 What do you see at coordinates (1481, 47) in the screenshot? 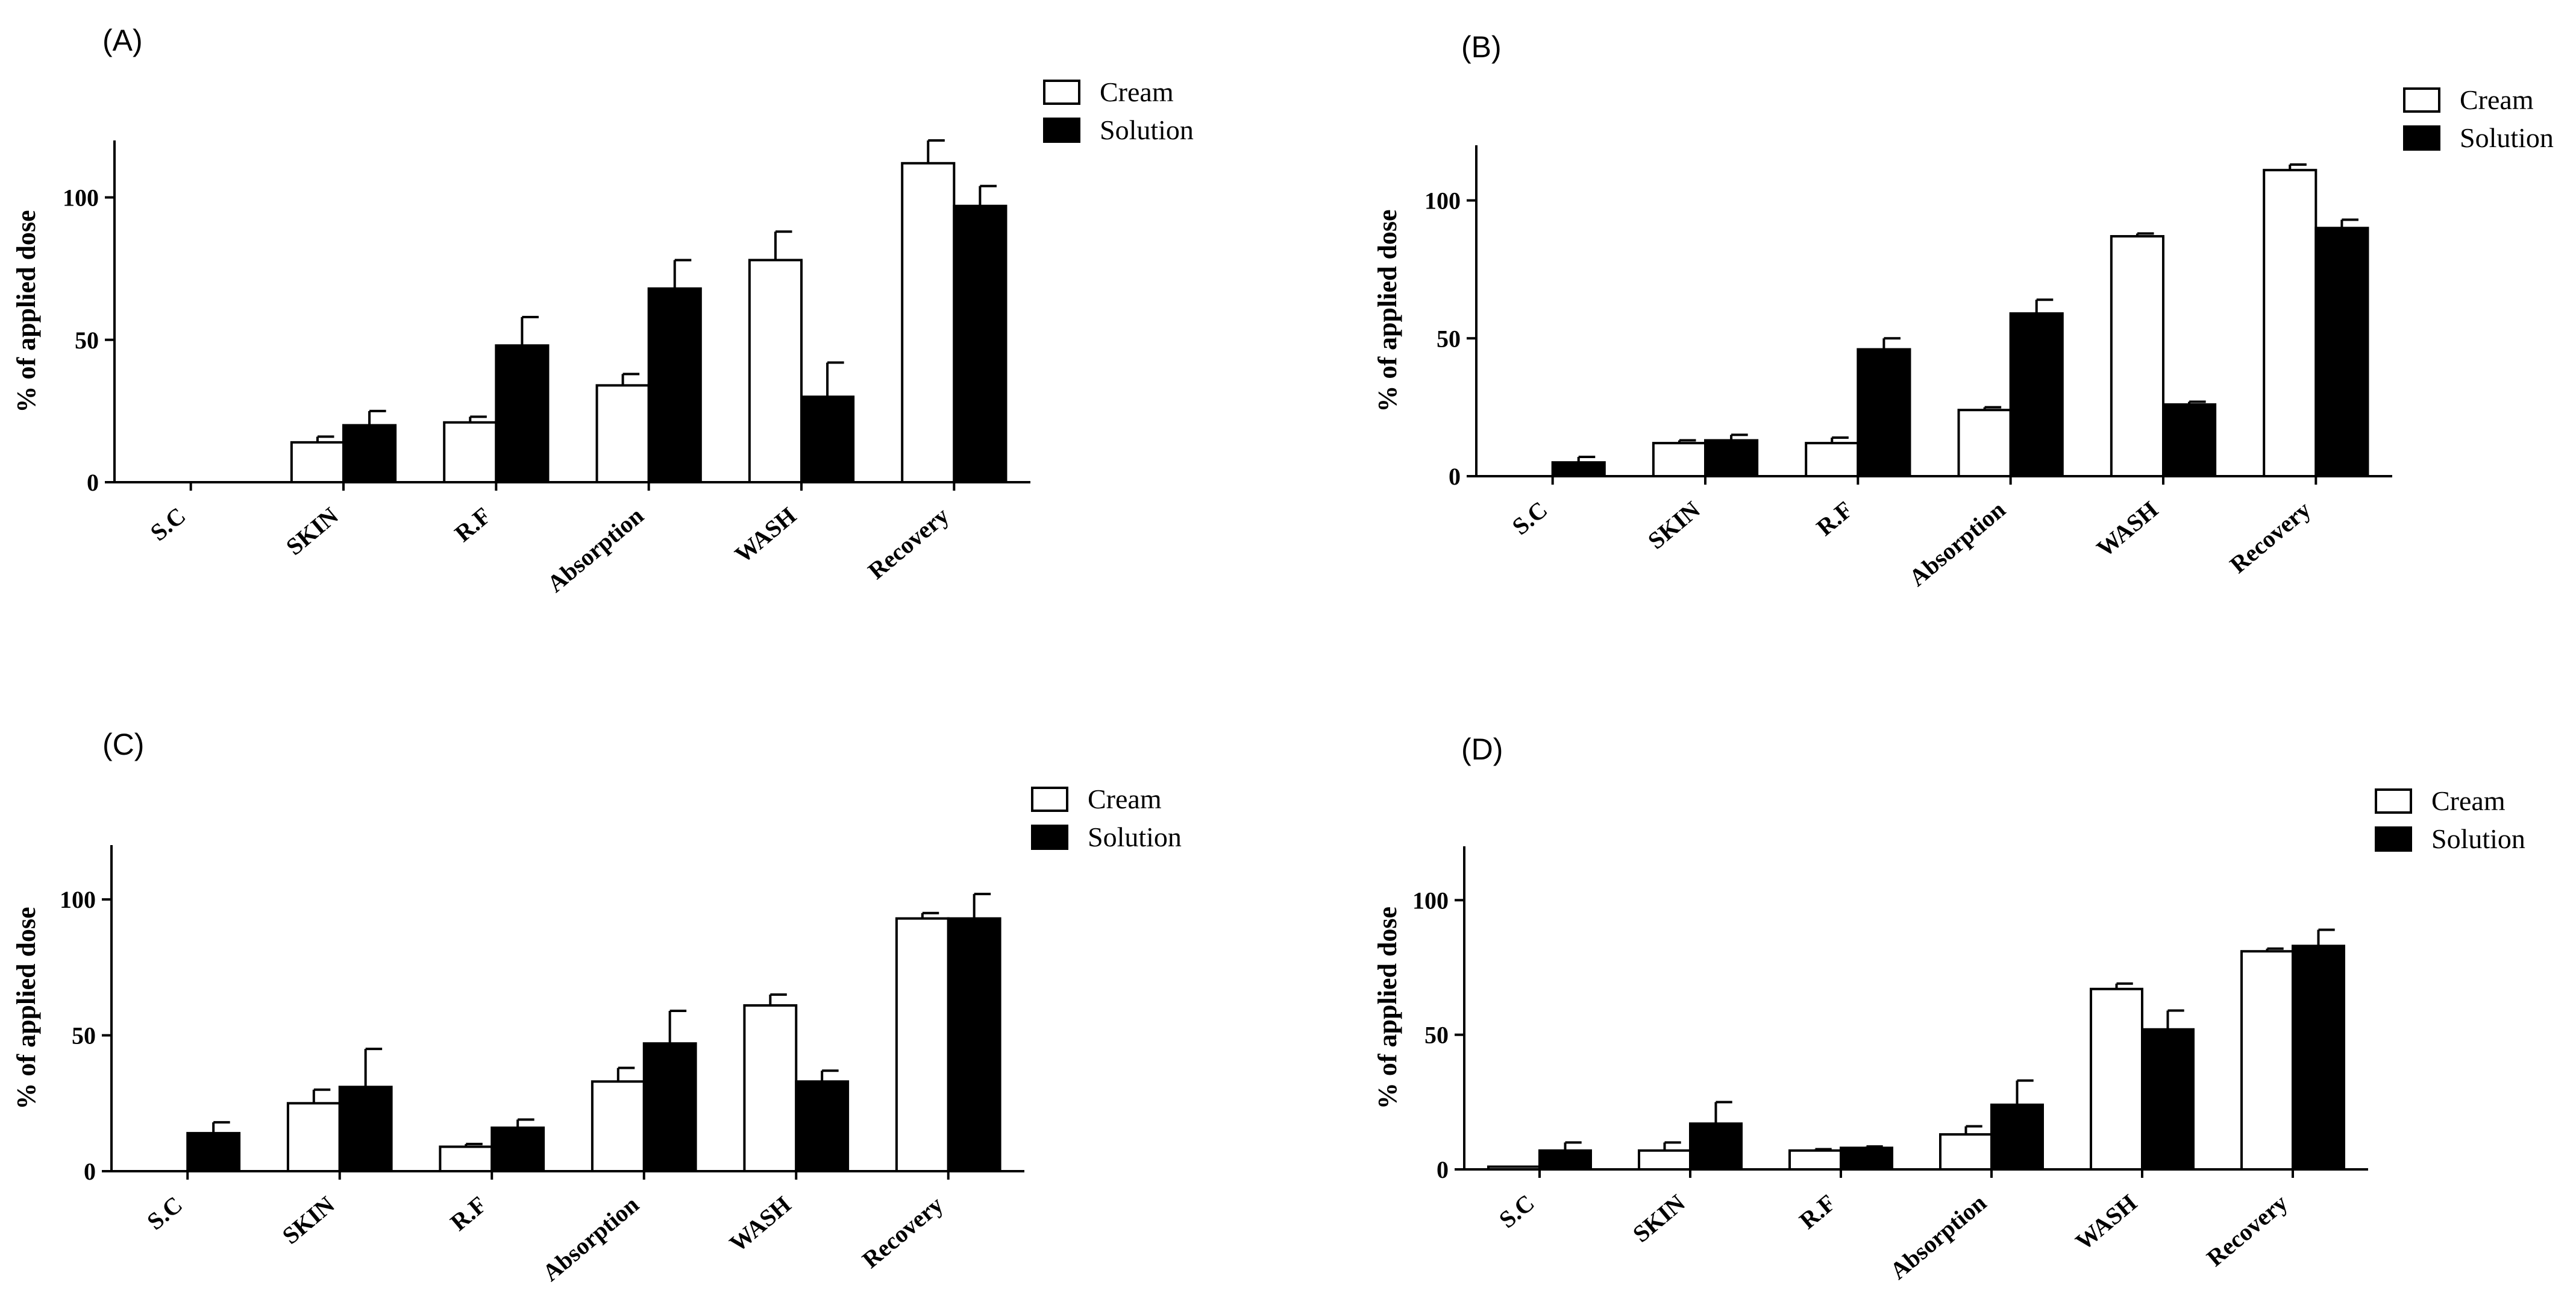
I see `panel-label: (B)` at bounding box center [1481, 47].